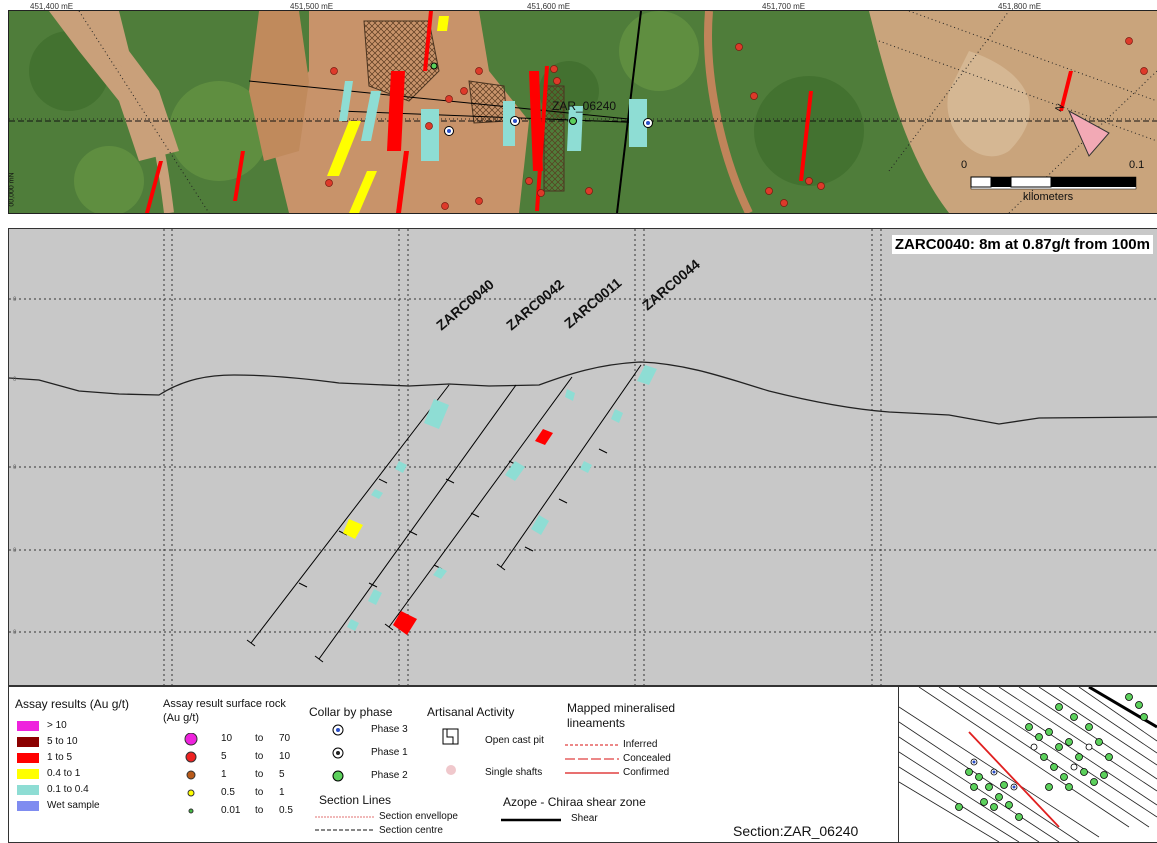 The image size is (1157, 843). I want to click on surface-from: 0.5, so click(228, 792).